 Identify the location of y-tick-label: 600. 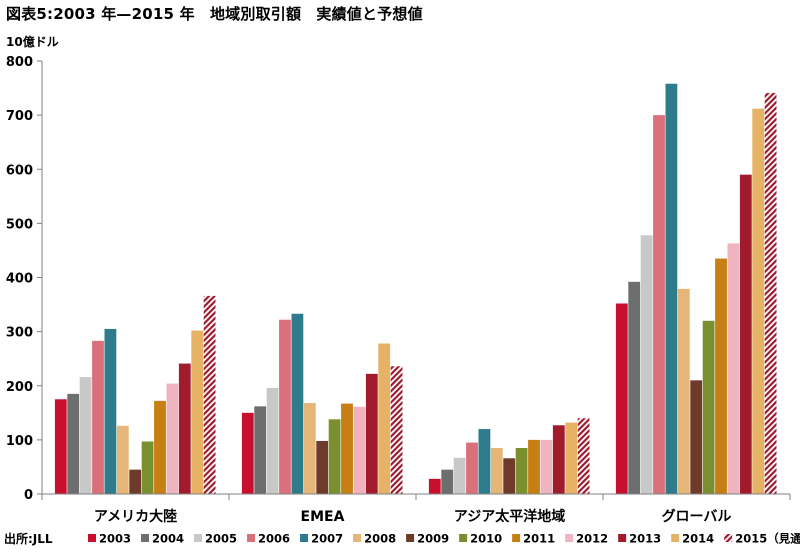
(19, 170).